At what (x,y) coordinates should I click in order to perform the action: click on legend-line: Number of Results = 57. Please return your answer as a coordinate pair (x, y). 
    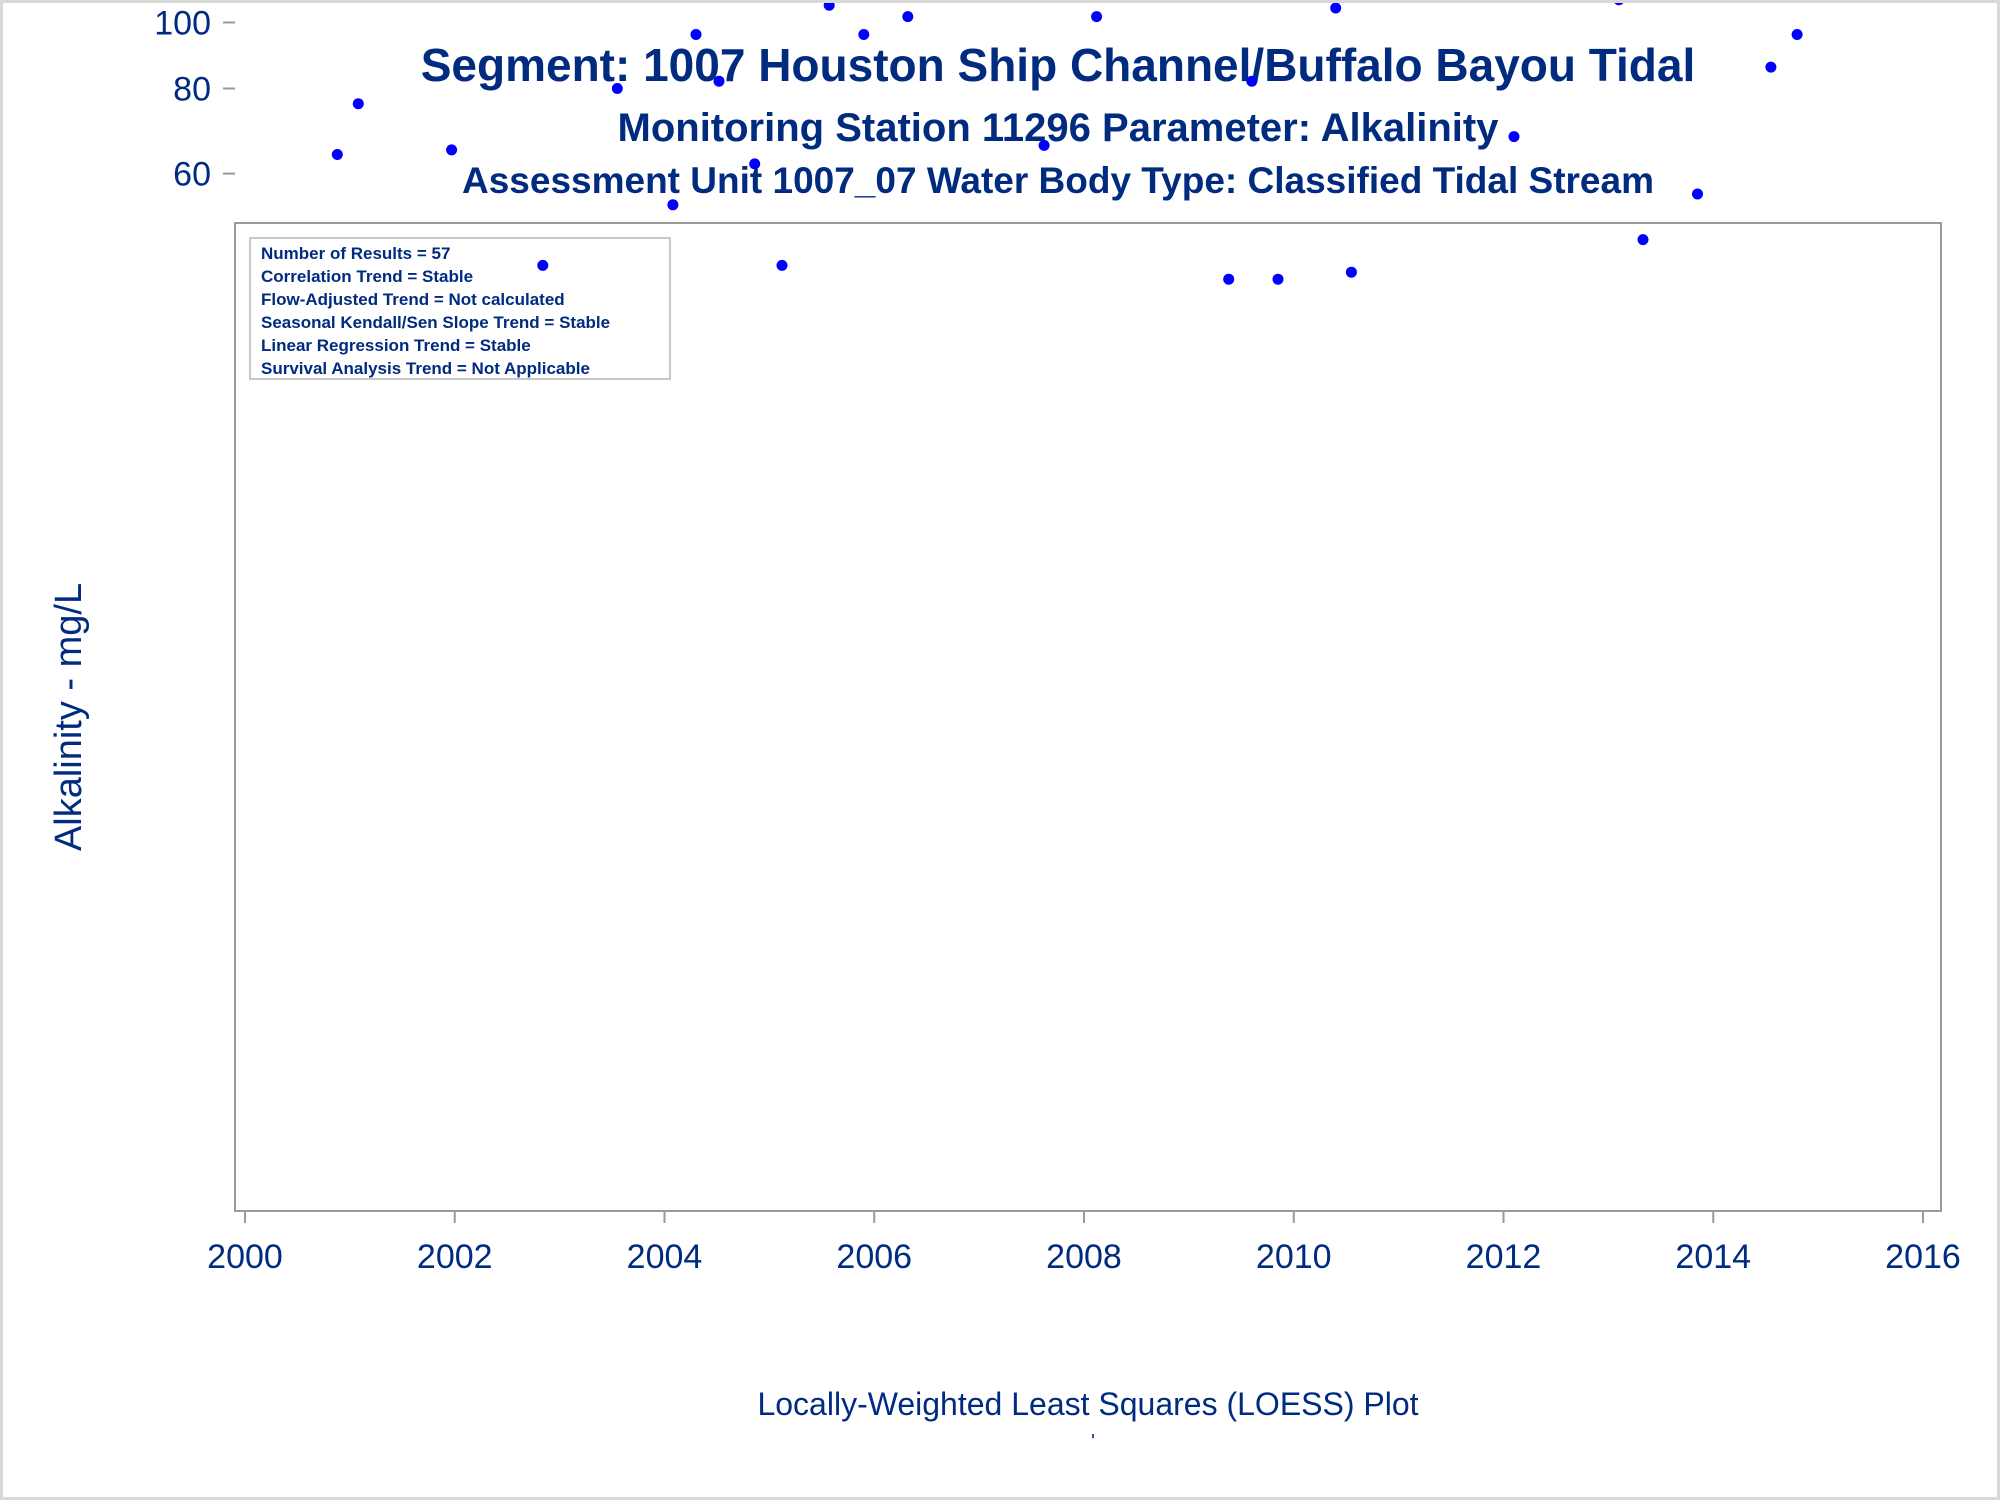
    Looking at the image, I should click on (355, 253).